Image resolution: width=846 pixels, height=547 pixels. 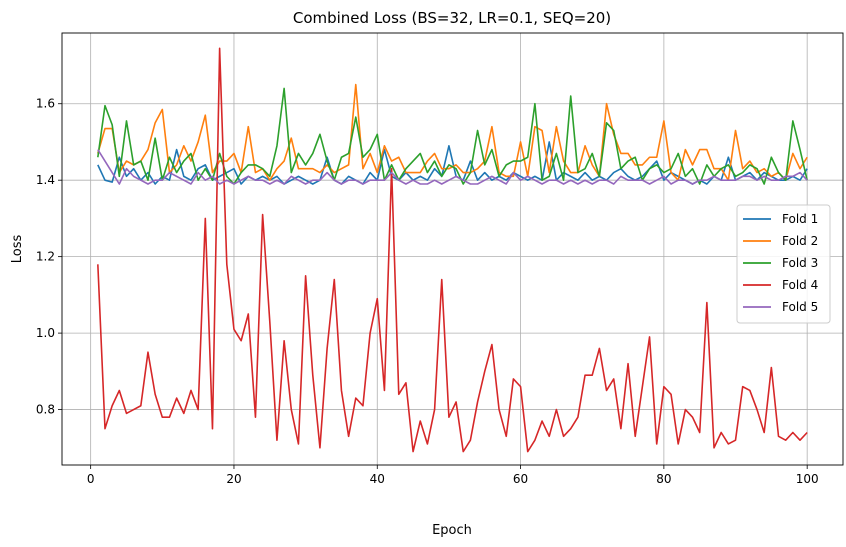 What do you see at coordinates (45, 180) in the screenshot?
I see `y-tick-label: 1.4` at bounding box center [45, 180].